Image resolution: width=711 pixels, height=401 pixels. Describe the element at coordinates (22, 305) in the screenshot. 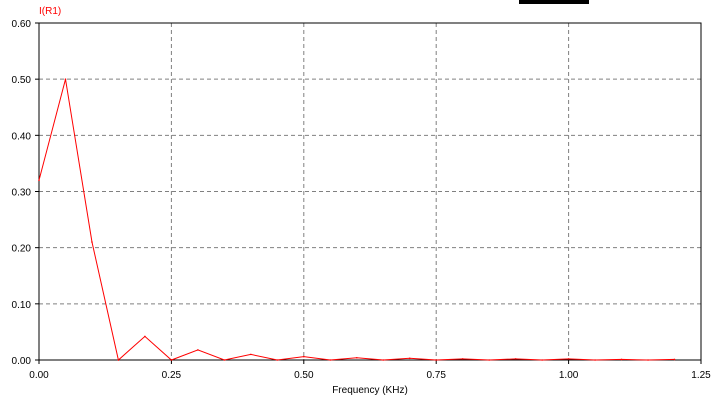

I see `y-tick-label: 0.10` at that location.